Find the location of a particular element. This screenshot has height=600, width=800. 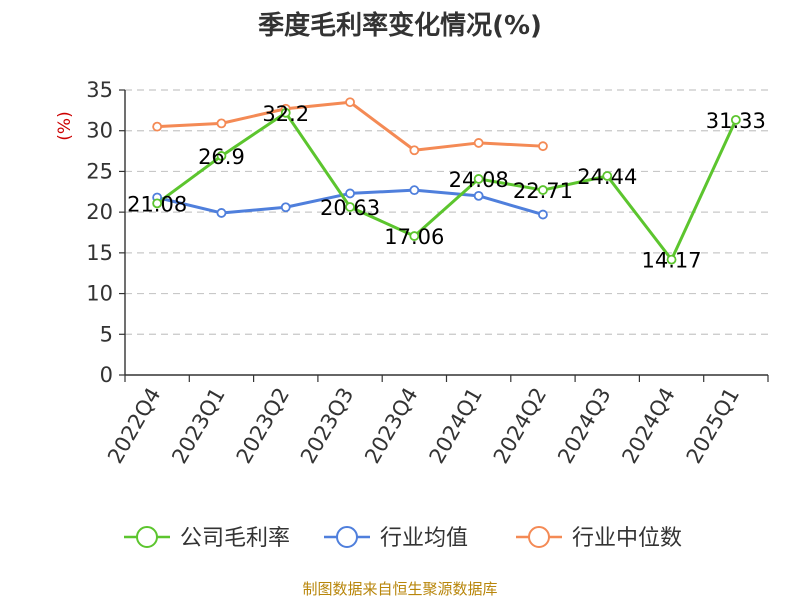

legend: 公司毛利率 行业均值 行业中位数 is located at coordinates (403, 538).